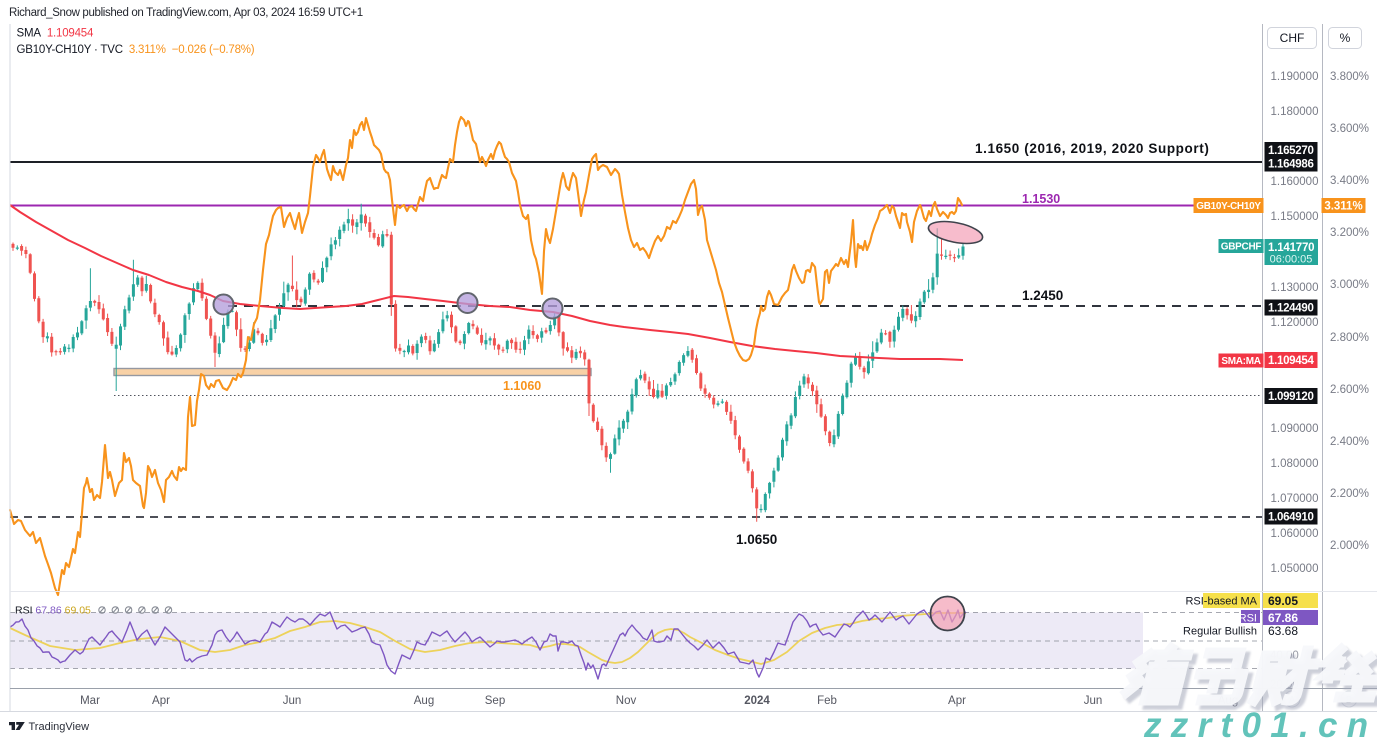 This screenshot has height=742, width=1377. I want to click on svg-text: SMA 1.109454, so click(55, 34).